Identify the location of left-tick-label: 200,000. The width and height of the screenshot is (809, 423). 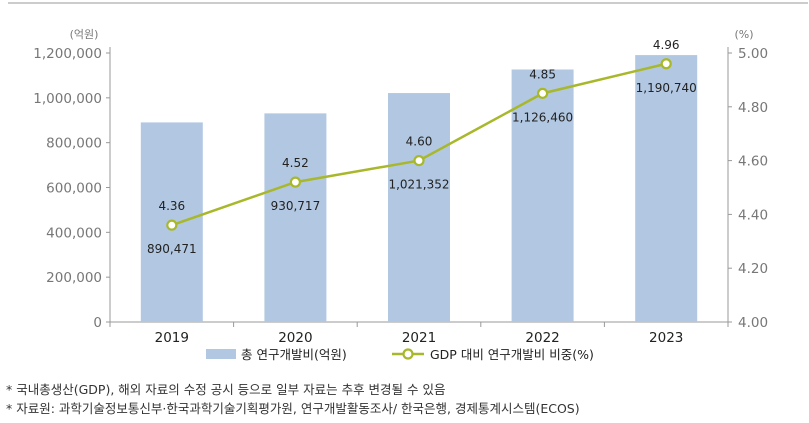
(74, 278).